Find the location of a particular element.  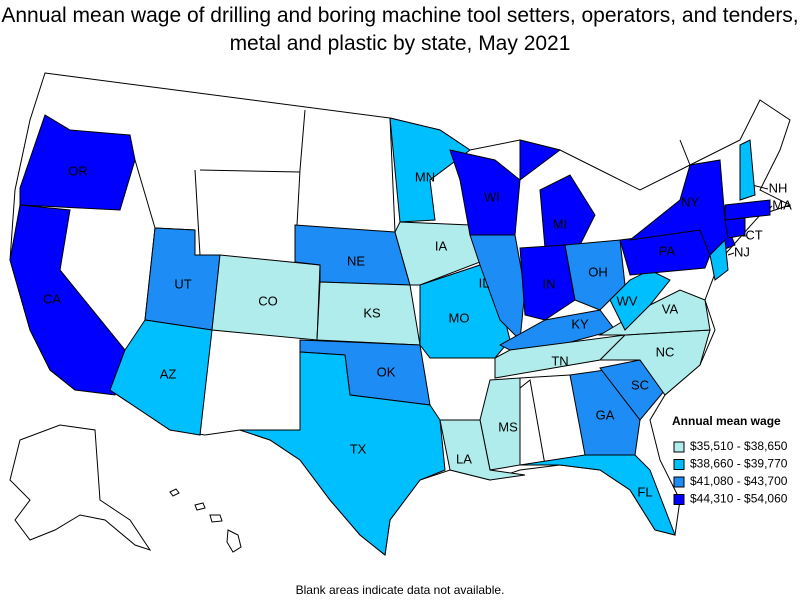

state-label: NE is located at coordinates (356, 260).